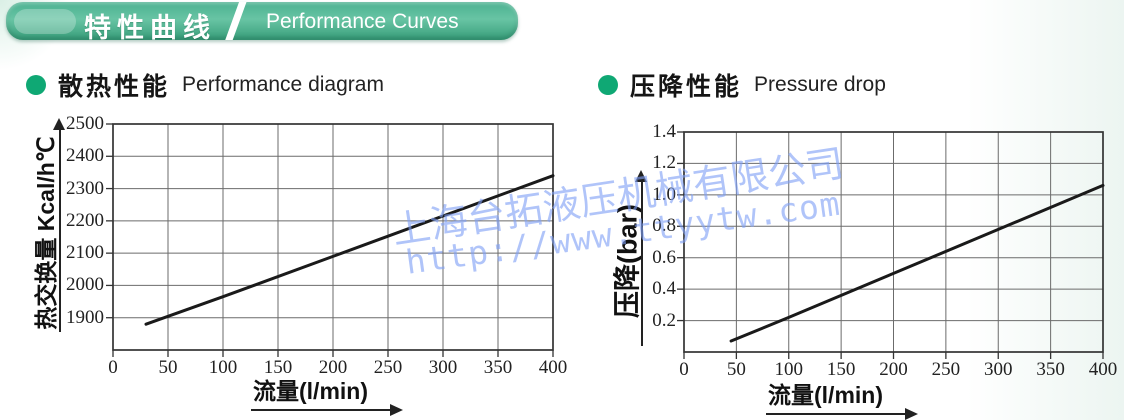 The width and height of the screenshot is (1124, 420). Describe the element at coordinates (235, 21) in the screenshot. I see `slash-divider` at that location.